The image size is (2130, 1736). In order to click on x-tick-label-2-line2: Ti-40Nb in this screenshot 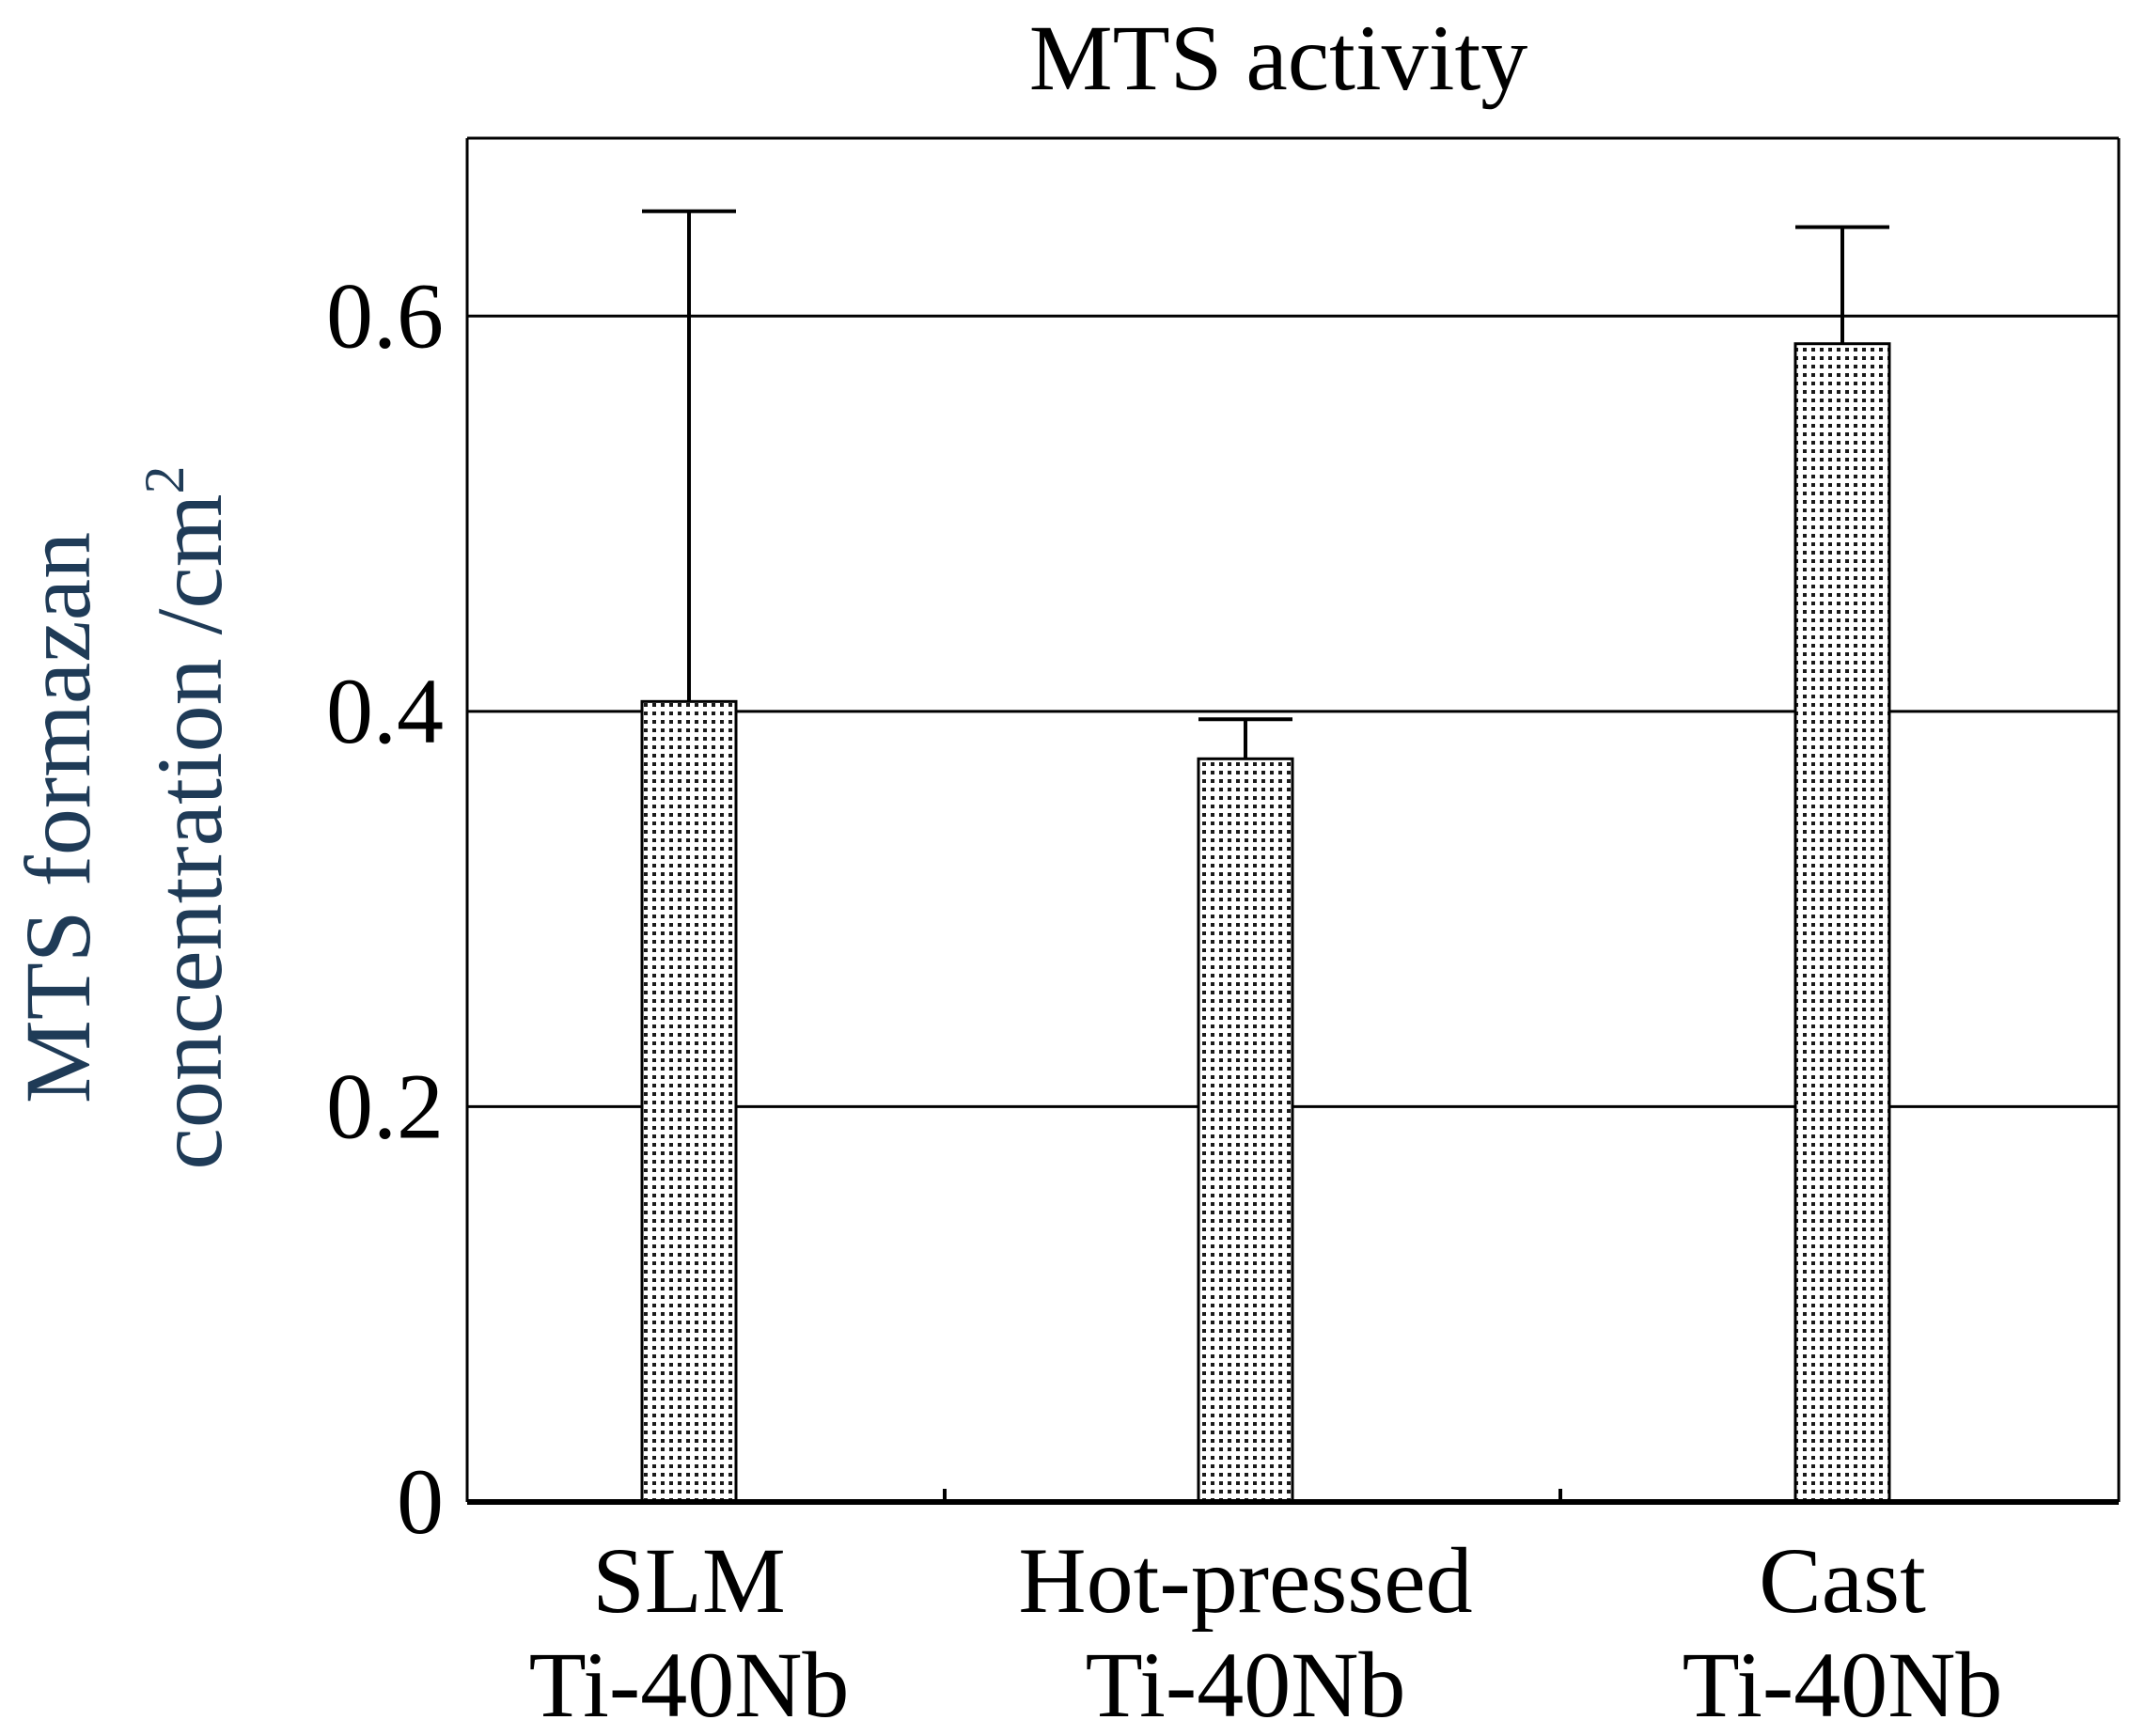, I will do `click(1843, 1682)`.